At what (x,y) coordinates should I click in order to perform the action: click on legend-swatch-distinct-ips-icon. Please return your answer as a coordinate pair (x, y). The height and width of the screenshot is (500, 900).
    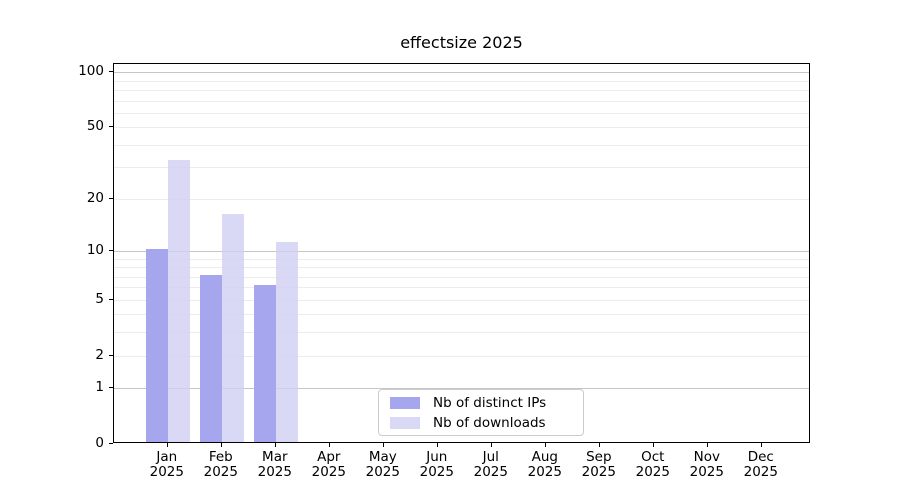
    Looking at the image, I should click on (405, 402).